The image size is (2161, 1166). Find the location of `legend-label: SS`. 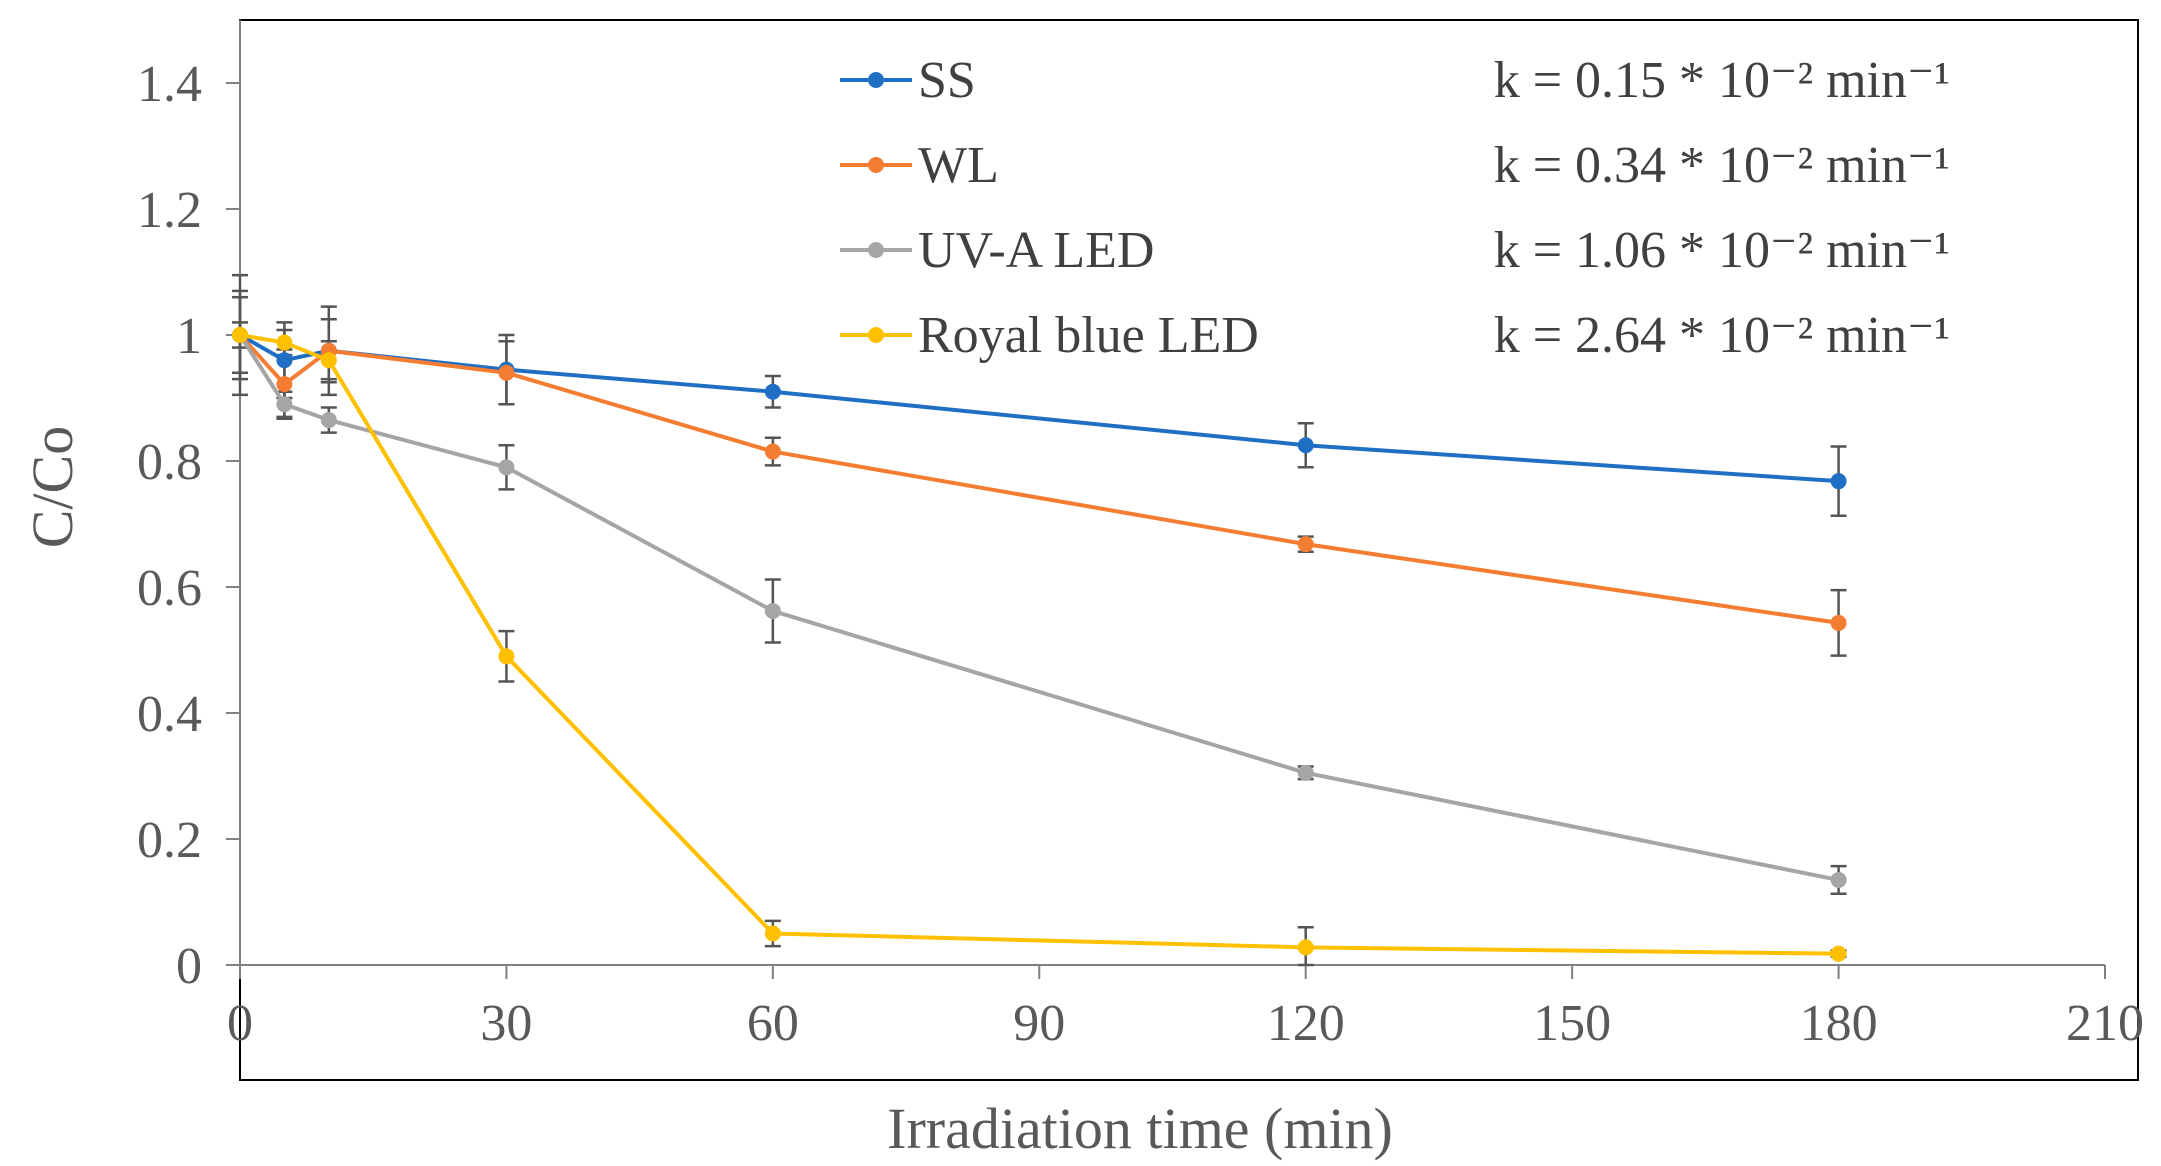

legend-label: SS is located at coordinates (947, 80).